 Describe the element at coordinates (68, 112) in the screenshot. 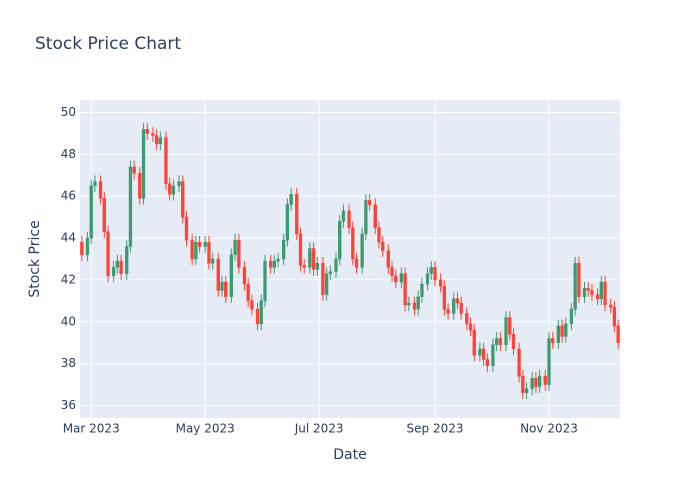

I see `y-tick-label: 50` at that location.